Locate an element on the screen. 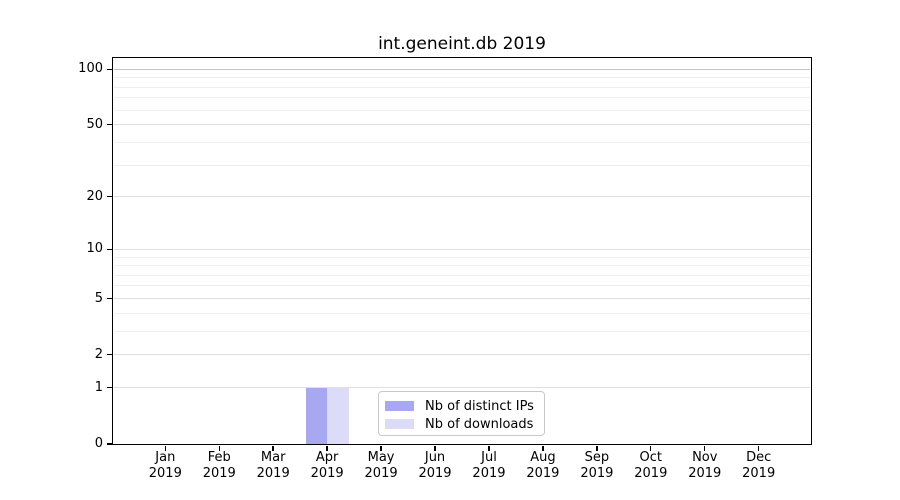  y-tick-label: 20 is located at coordinates (94, 196).